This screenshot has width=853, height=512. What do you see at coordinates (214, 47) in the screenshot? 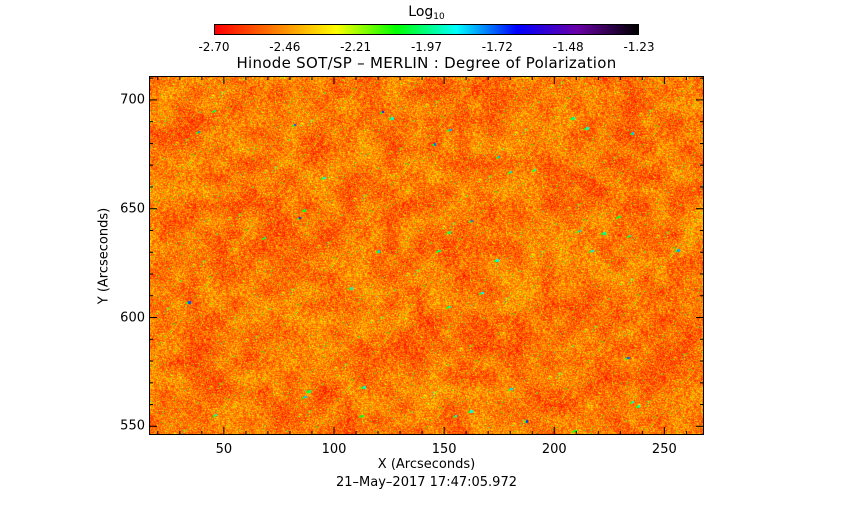
I see `colorbar-tick-label: -2.70` at bounding box center [214, 47].